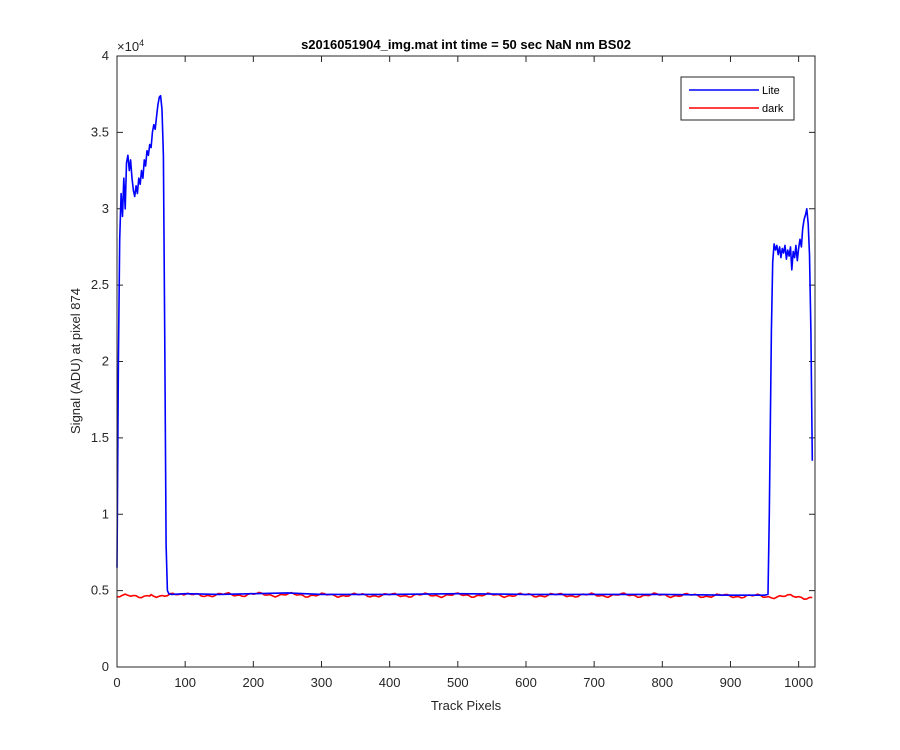 This screenshot has width=900, height=750. What do you see at coordinates (526, 682) in the screenshot?
I see `x-tick-label: 600` at bounding box center [526, 682].